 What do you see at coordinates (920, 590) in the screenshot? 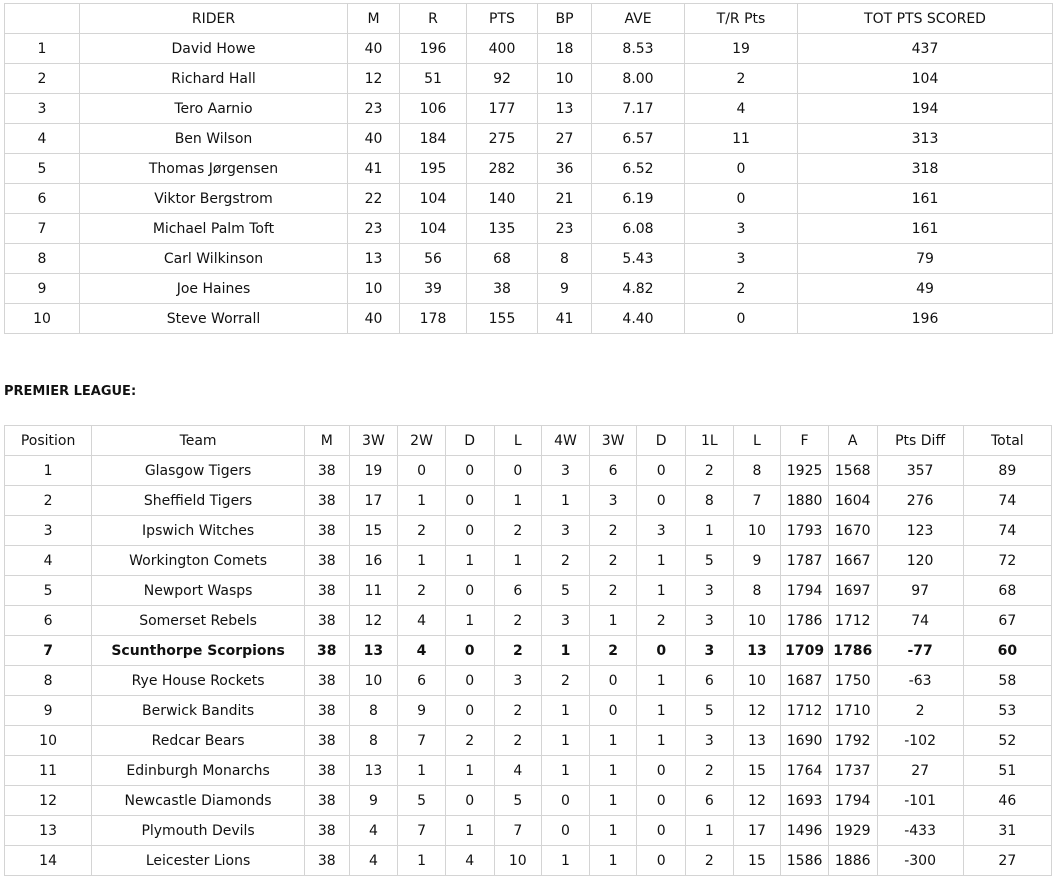
I see `table-cell: 97` at bounding box center [920, 590].